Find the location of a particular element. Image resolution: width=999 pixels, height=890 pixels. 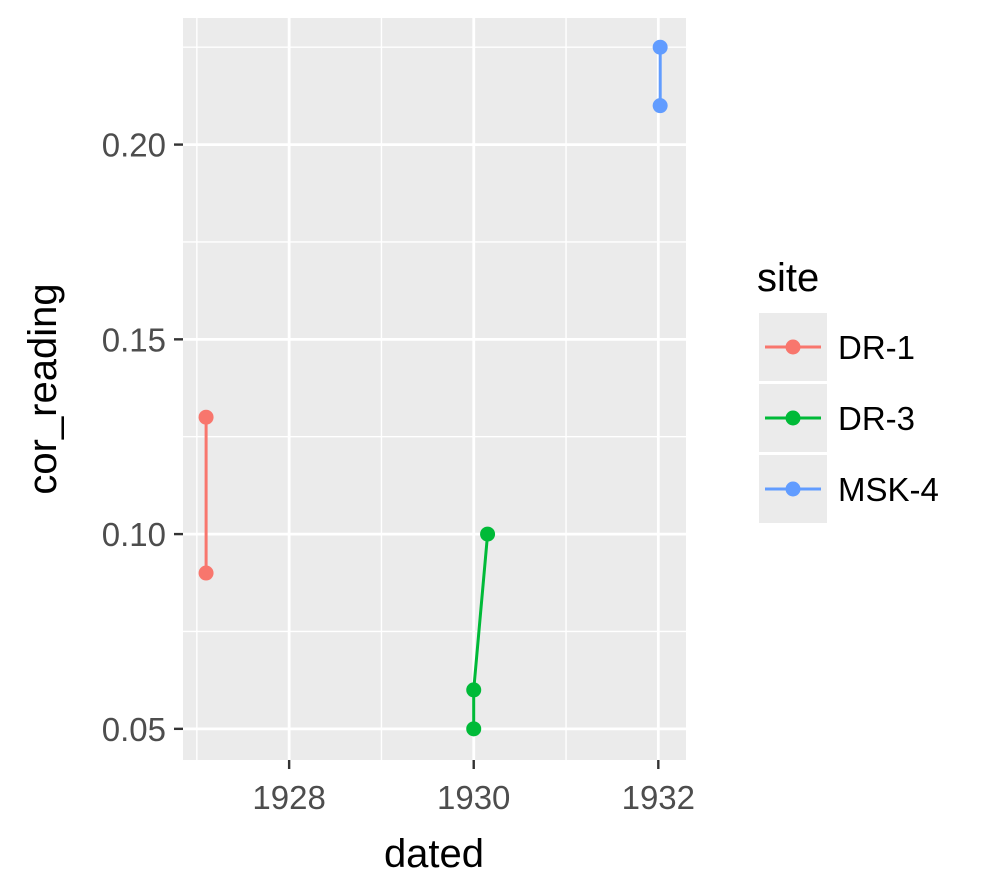

legend: site DR-1 DR-3 MSK-4 is located at coordinates (848, 389).